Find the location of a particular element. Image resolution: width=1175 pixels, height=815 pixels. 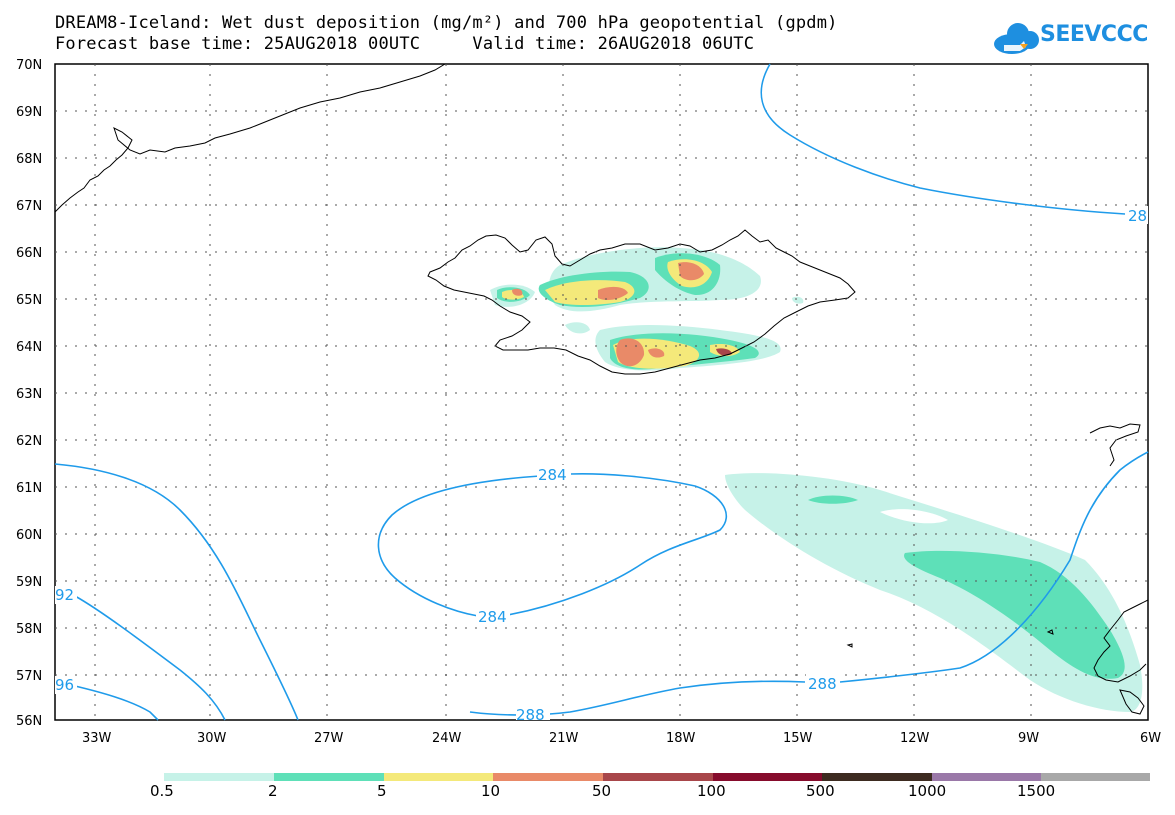

legend-label: 50 is located at coordinates (602, 791).